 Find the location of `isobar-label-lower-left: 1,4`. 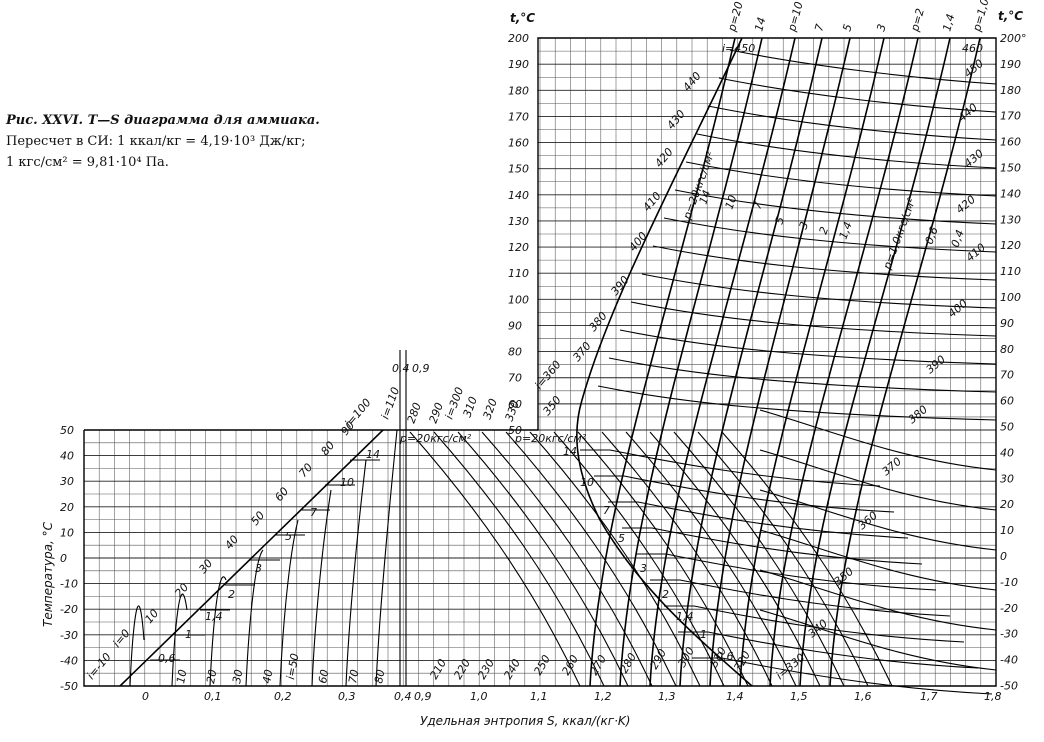

isobar-label-lower-left: 1,4 is located at coordinates (214, 616).